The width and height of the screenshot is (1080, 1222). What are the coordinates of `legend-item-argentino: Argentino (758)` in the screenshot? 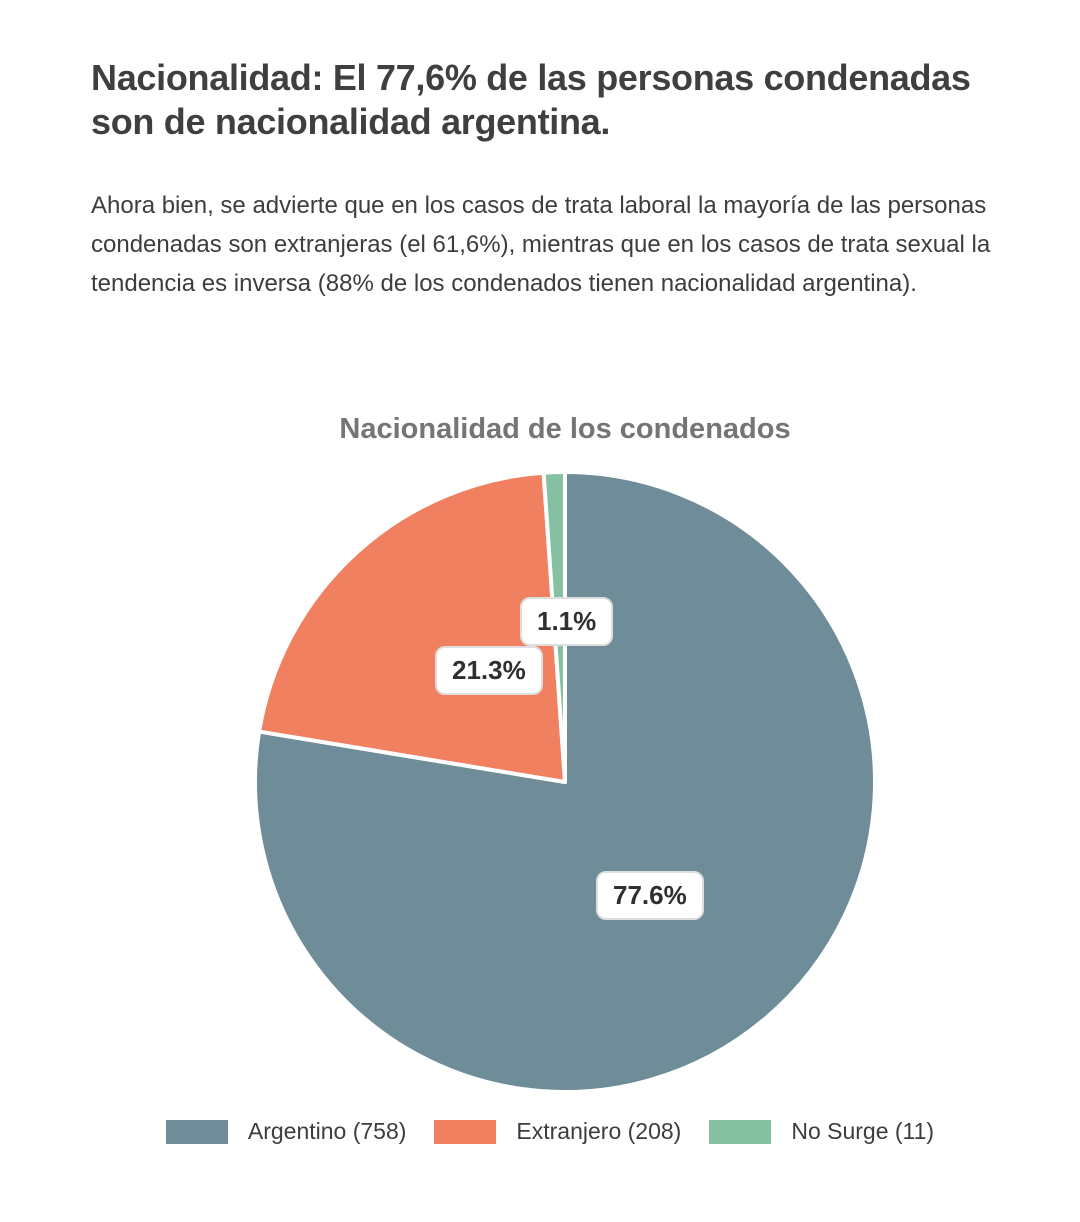 It's located at (286, 1131).